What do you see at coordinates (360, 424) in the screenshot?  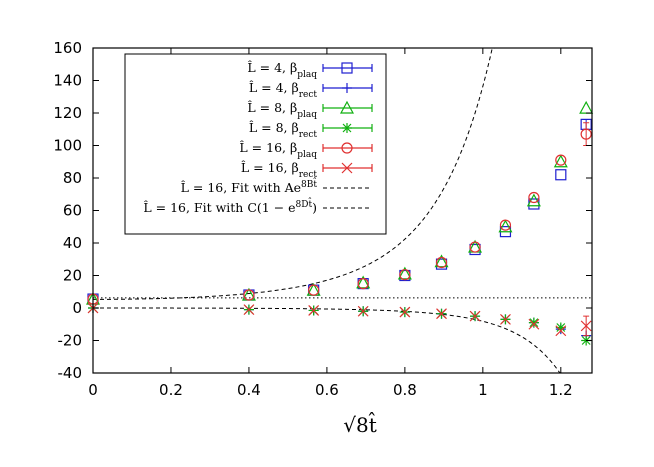 I see `x-axis-label: √8t̂` at bounding box center [360, 424].